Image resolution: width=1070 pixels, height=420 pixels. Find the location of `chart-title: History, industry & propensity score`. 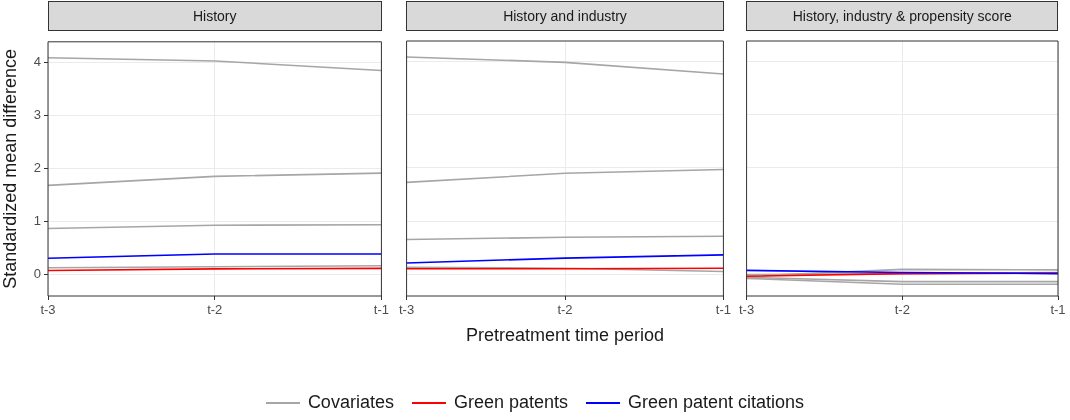

chart-title: History, industry & propensity score is located at coordinates (902, 16).